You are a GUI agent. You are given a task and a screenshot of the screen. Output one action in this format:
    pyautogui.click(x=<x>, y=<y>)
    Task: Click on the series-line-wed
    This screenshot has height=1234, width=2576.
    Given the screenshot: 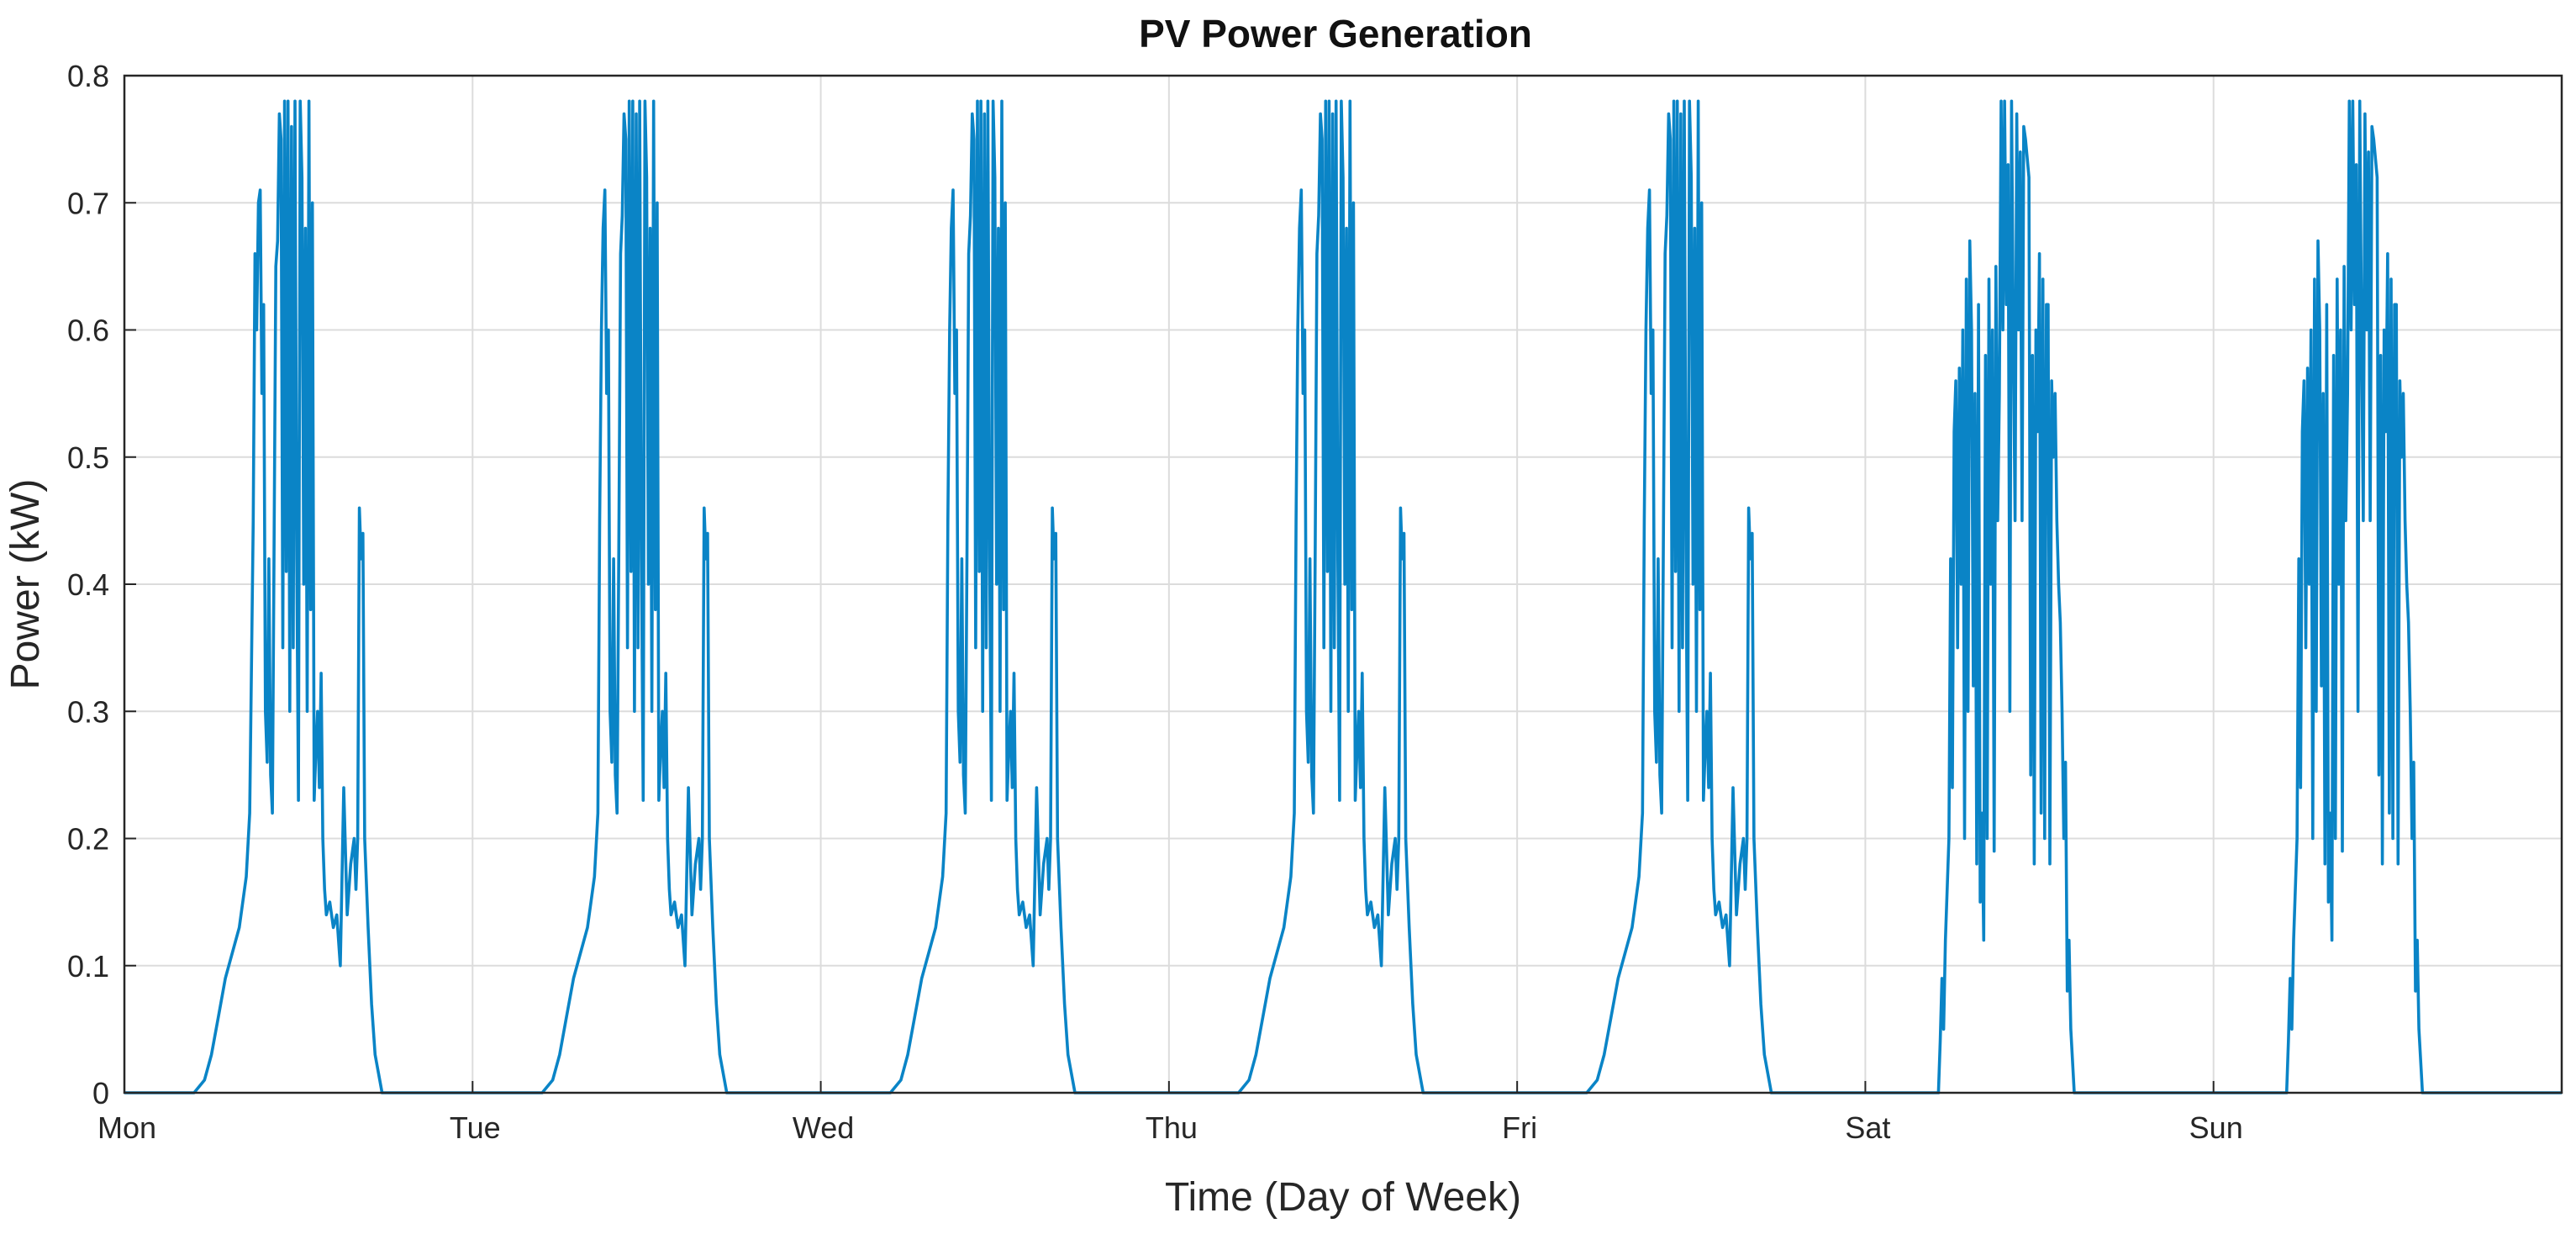 What is the action you would take?
    pyautogui.click(x=994, y=596)
    